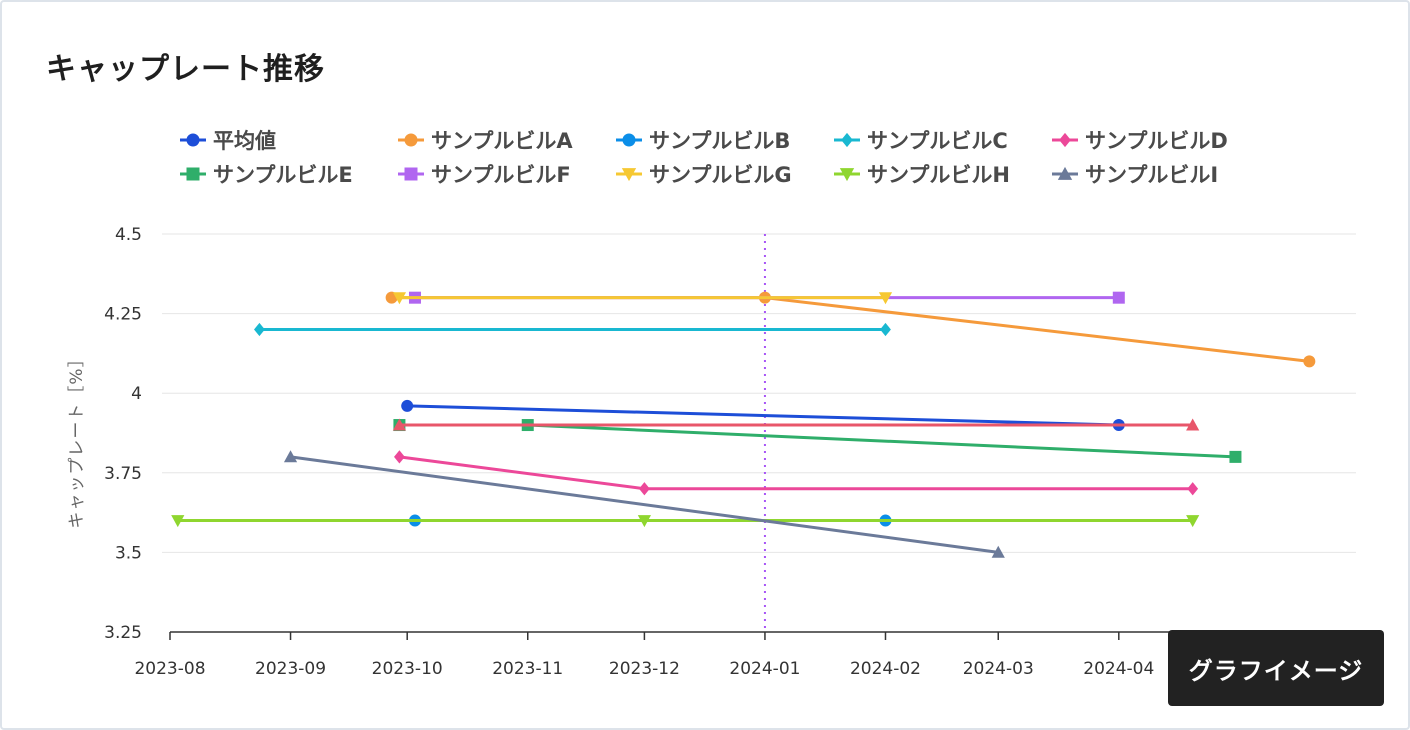 Image resolution: width=1410 pixels, height=730 pixels. I want to click on legend-label: サンプルビルB, so click(719, 141).